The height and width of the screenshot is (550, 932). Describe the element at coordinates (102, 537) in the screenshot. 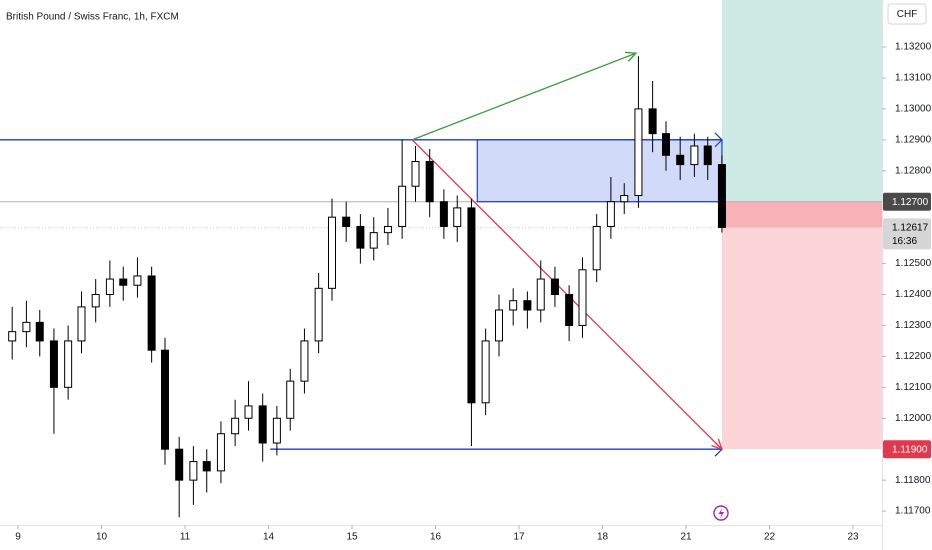

I see `x-tick-label: 10` at that location.